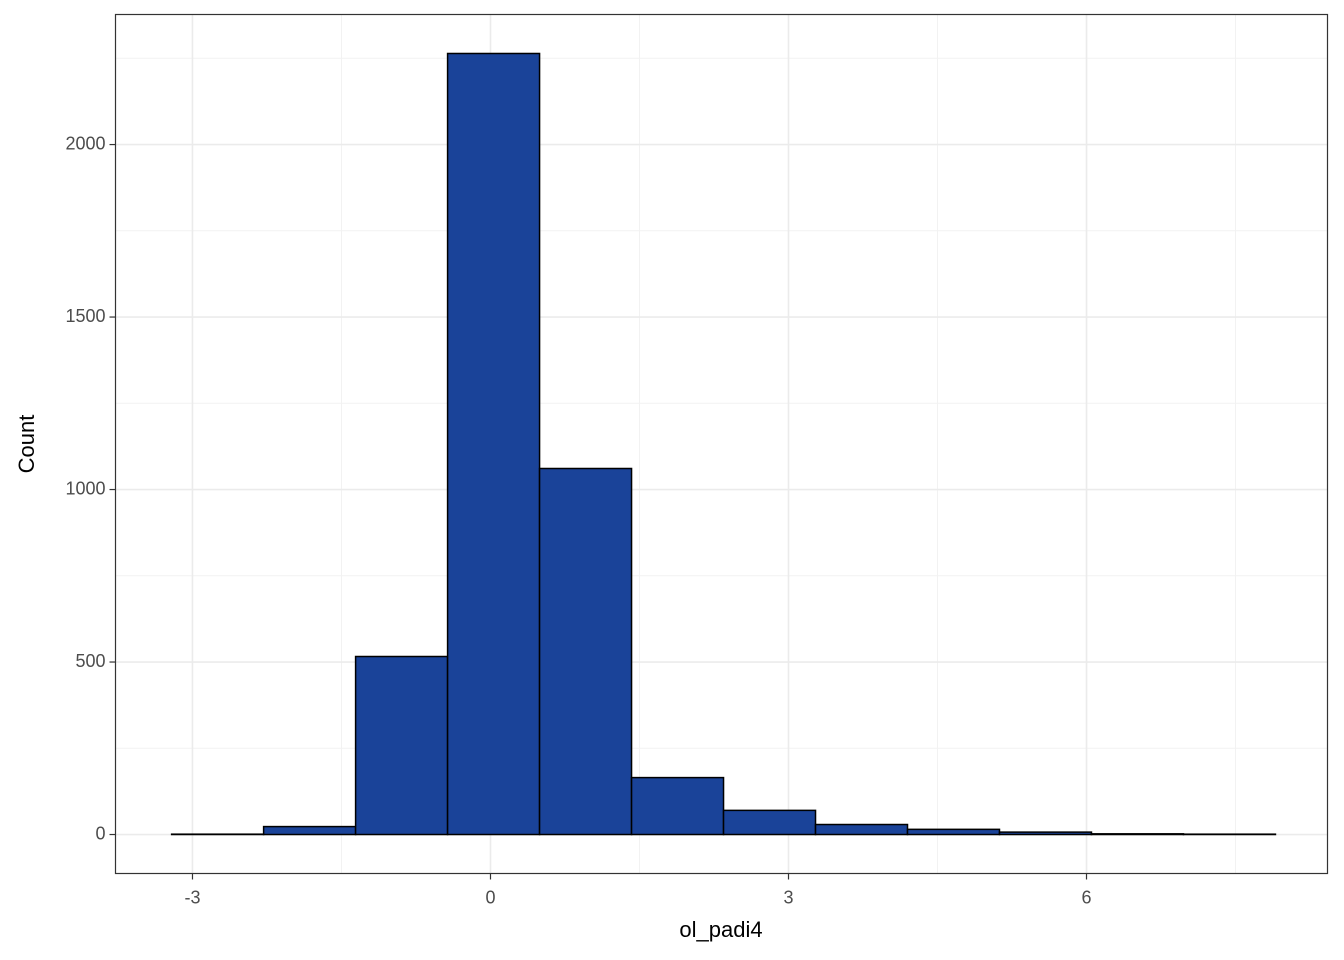 The width and height of the screenshot is (1344, 960). I want to click on y-tick-label: 500, so click(90, 661).